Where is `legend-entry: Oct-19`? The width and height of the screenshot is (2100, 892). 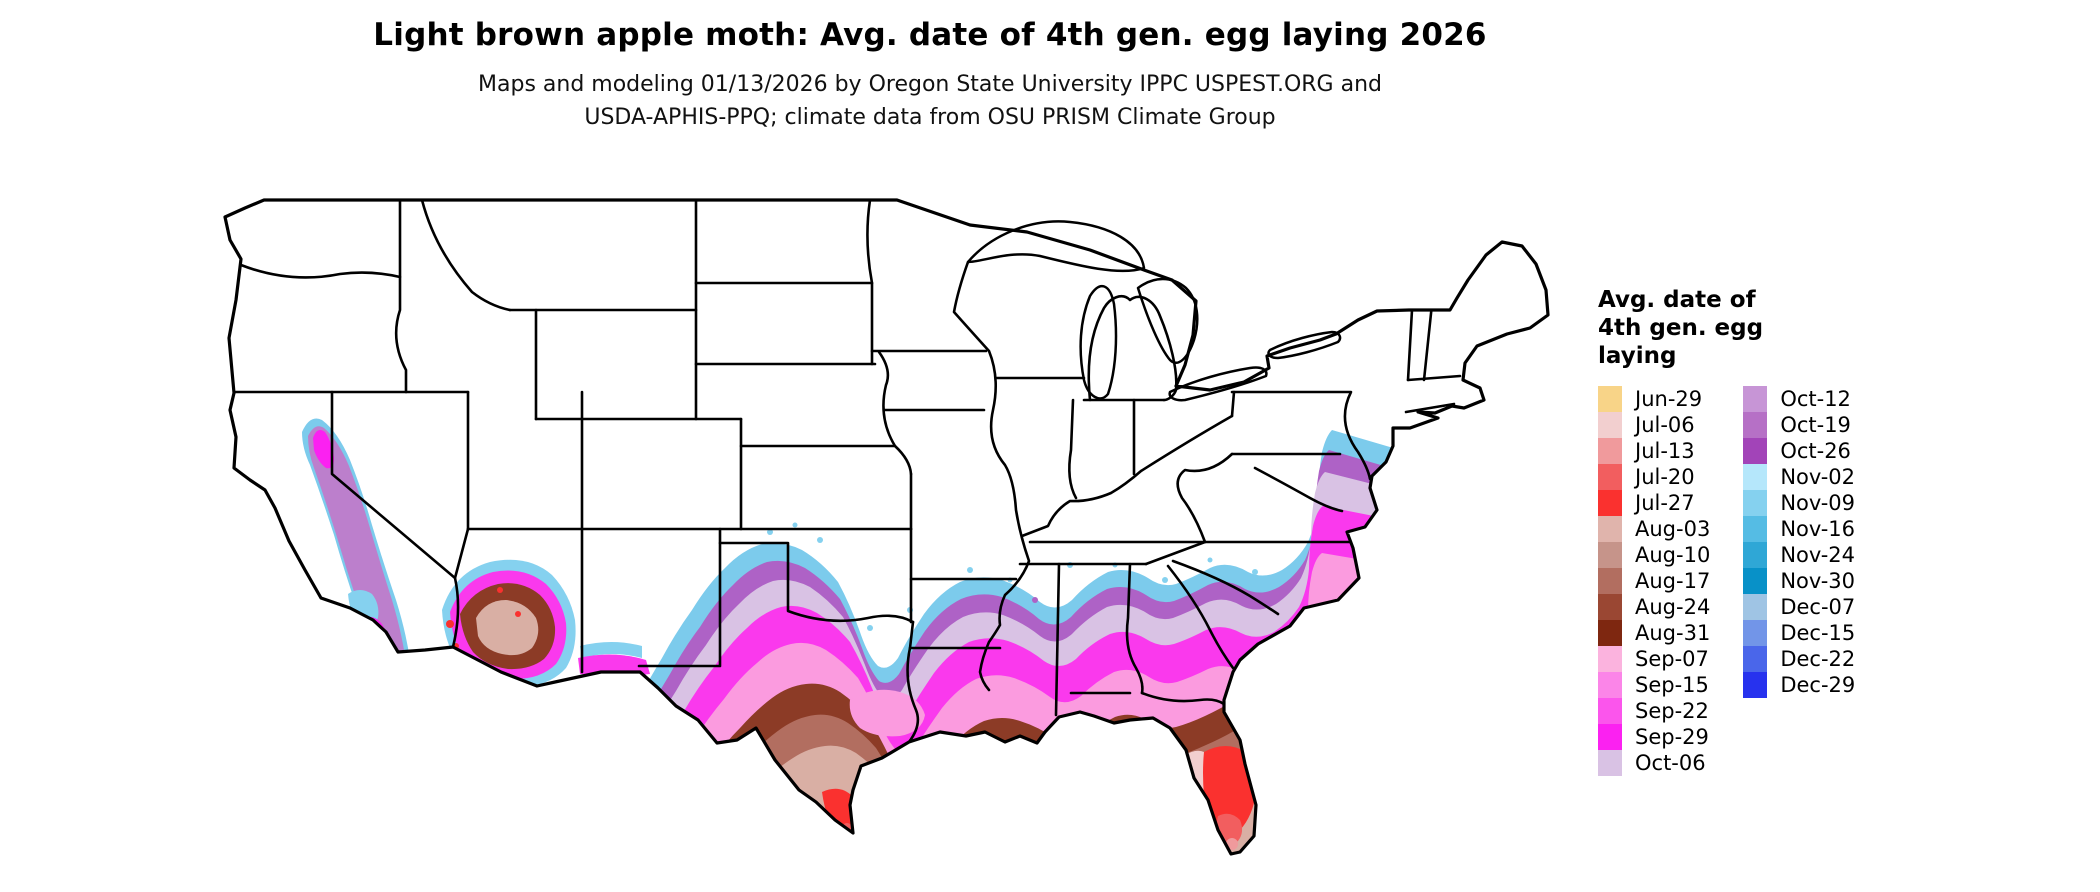
legend-entry: Oct-19 is located at coordinates (1799, 425).